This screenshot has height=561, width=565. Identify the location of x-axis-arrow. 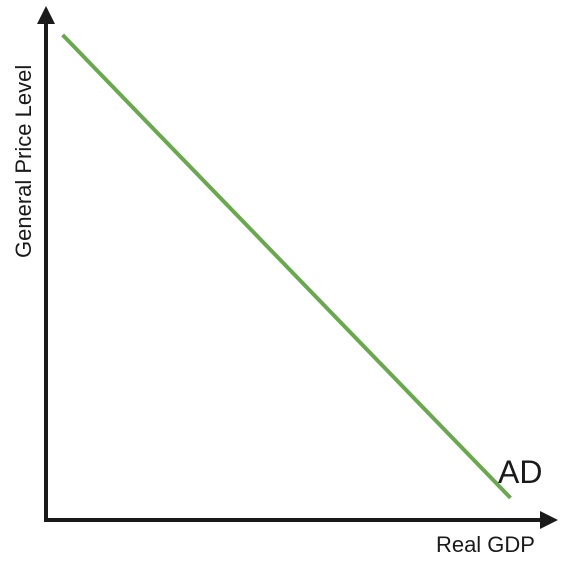
(549, 520).